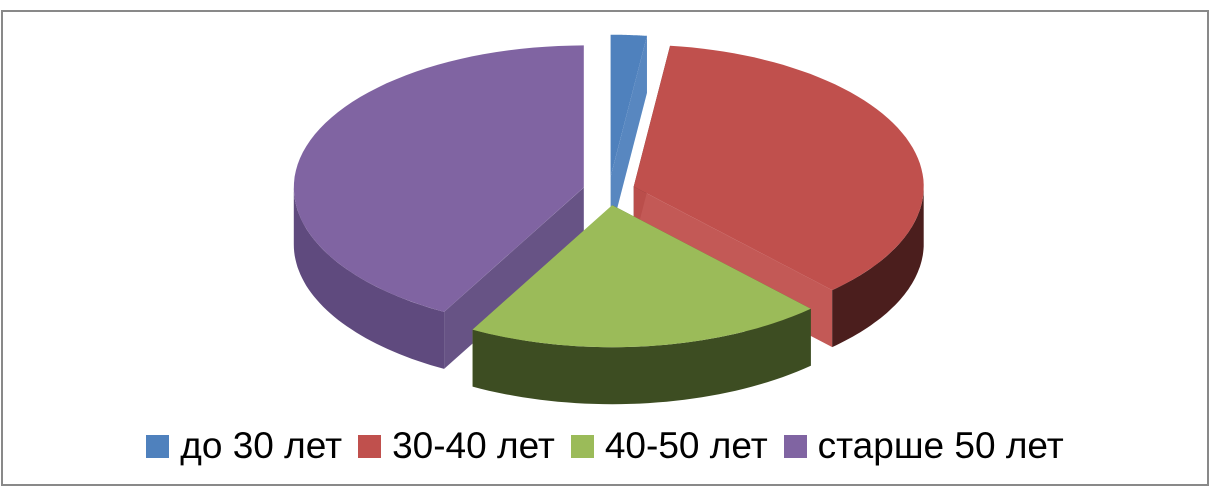 The width and height of the screenshot is (1213, 489). Describe the element at coordinates (778, 168) in the screenshot. I see `pie-slice-30-40-лет` at that location.